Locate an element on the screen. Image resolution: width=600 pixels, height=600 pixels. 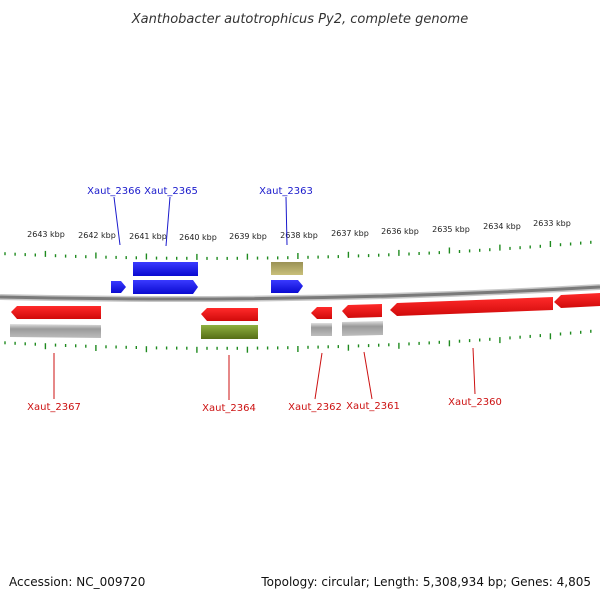
genome-backbone is located at coordinates (300, 293).